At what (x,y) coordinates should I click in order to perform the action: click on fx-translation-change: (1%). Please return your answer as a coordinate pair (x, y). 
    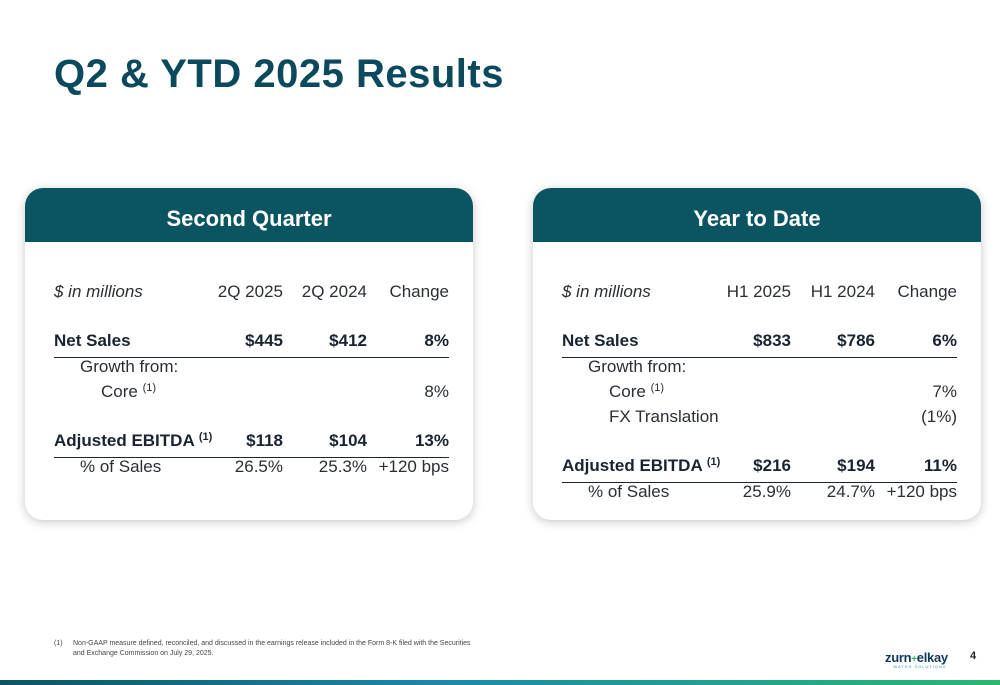
    Looking at the image, I should click on (939, 416).